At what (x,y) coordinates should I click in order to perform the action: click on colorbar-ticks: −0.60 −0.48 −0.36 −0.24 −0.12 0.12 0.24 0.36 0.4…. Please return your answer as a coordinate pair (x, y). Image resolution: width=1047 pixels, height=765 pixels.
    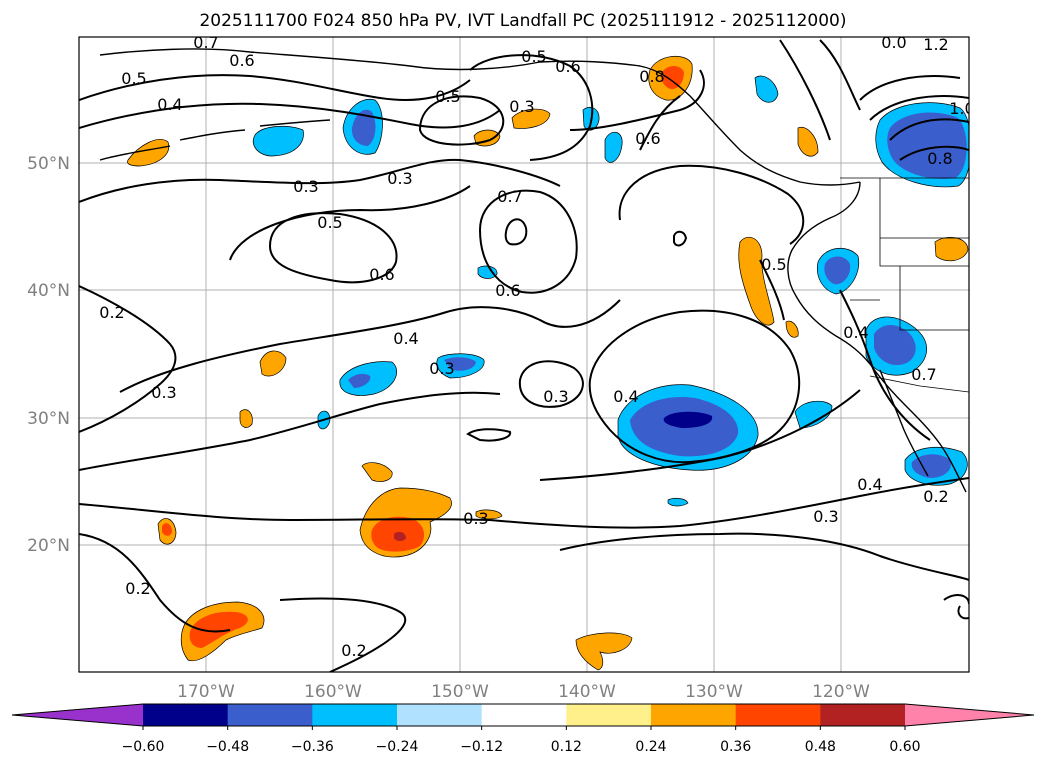
    Looking at the image, I should click on (521, 740).